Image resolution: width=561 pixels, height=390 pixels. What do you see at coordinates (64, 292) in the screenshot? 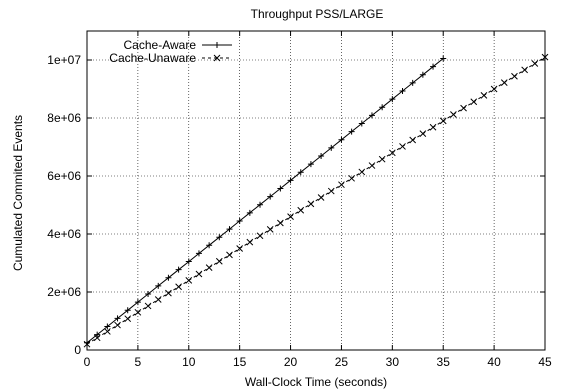
I see `y-tick-label: 2e+06` at bounding box center [64, 292].